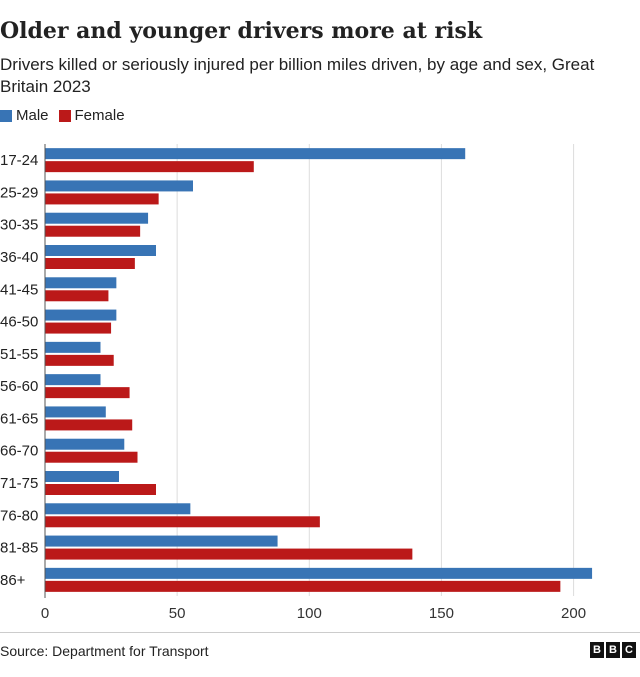 Image resolution: width=640 pixels, height=677 pixels. What do you see at coordinates (6, 115) in the screenshot?
I see `legend-swatch-male` at bounding box center [6, 115].